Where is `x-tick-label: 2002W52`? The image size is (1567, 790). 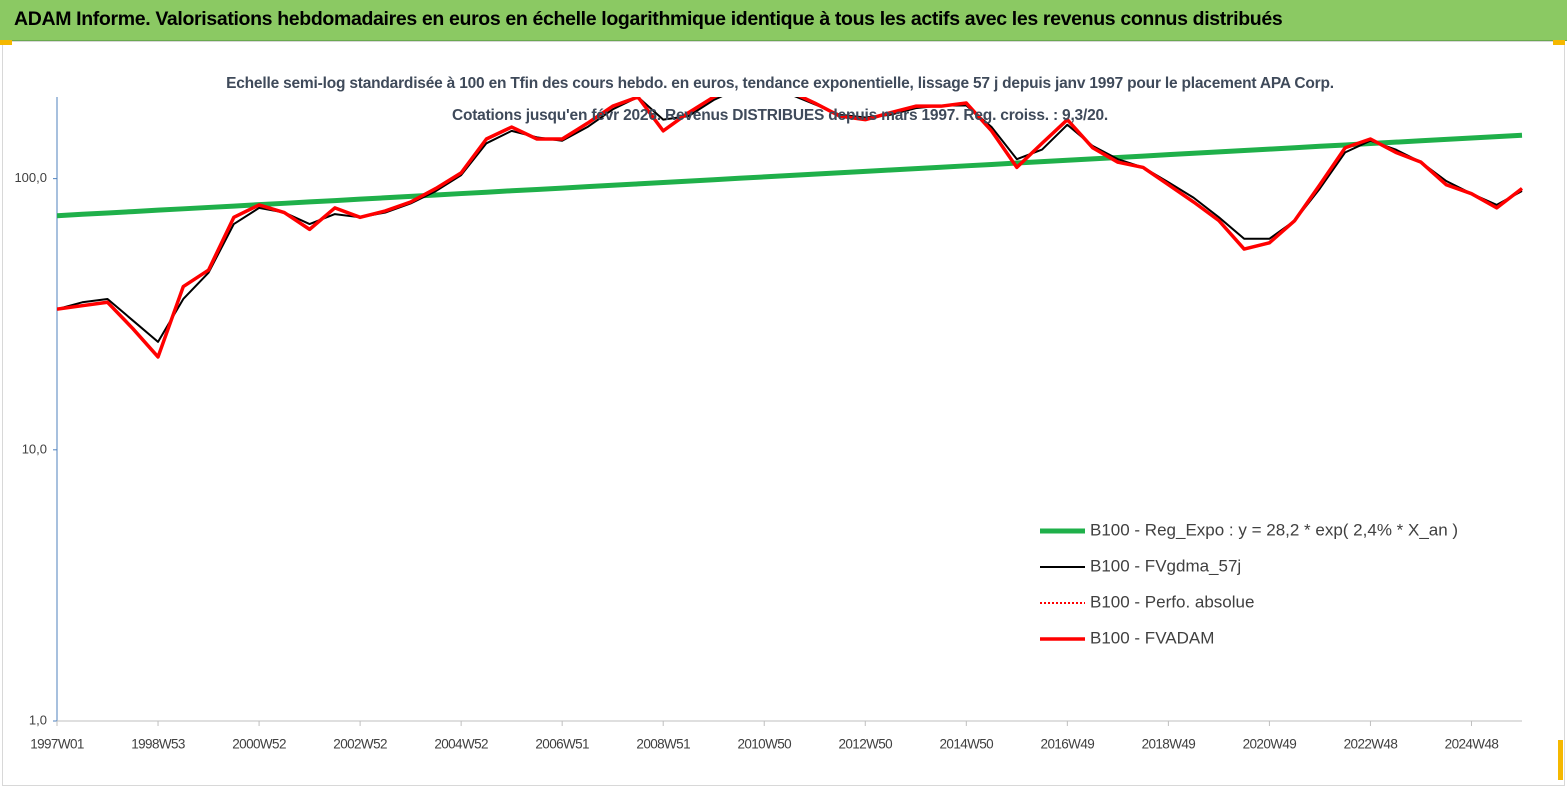
x-tick-label: 2002W52 is located at coordinates (360, 744).